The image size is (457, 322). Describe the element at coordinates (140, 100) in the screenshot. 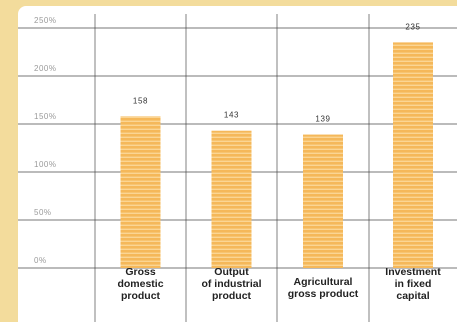

I see `bar-value-label: 158` at that location.